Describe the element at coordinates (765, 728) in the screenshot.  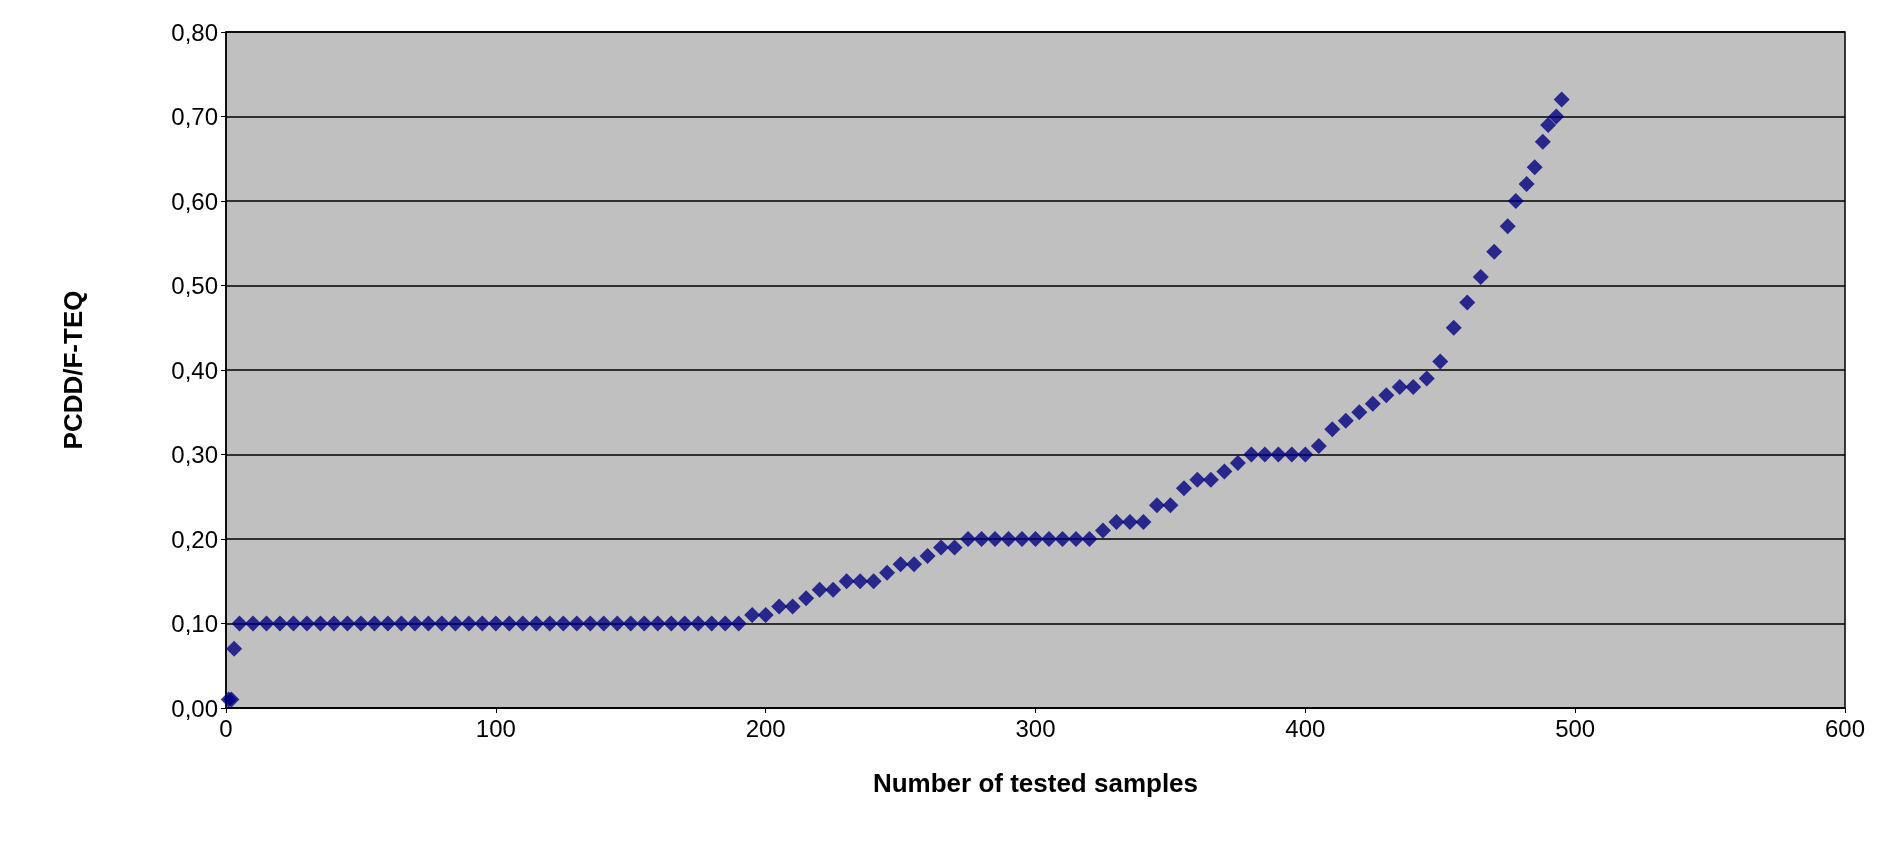
I see `x-tick-label: 200` at that location.